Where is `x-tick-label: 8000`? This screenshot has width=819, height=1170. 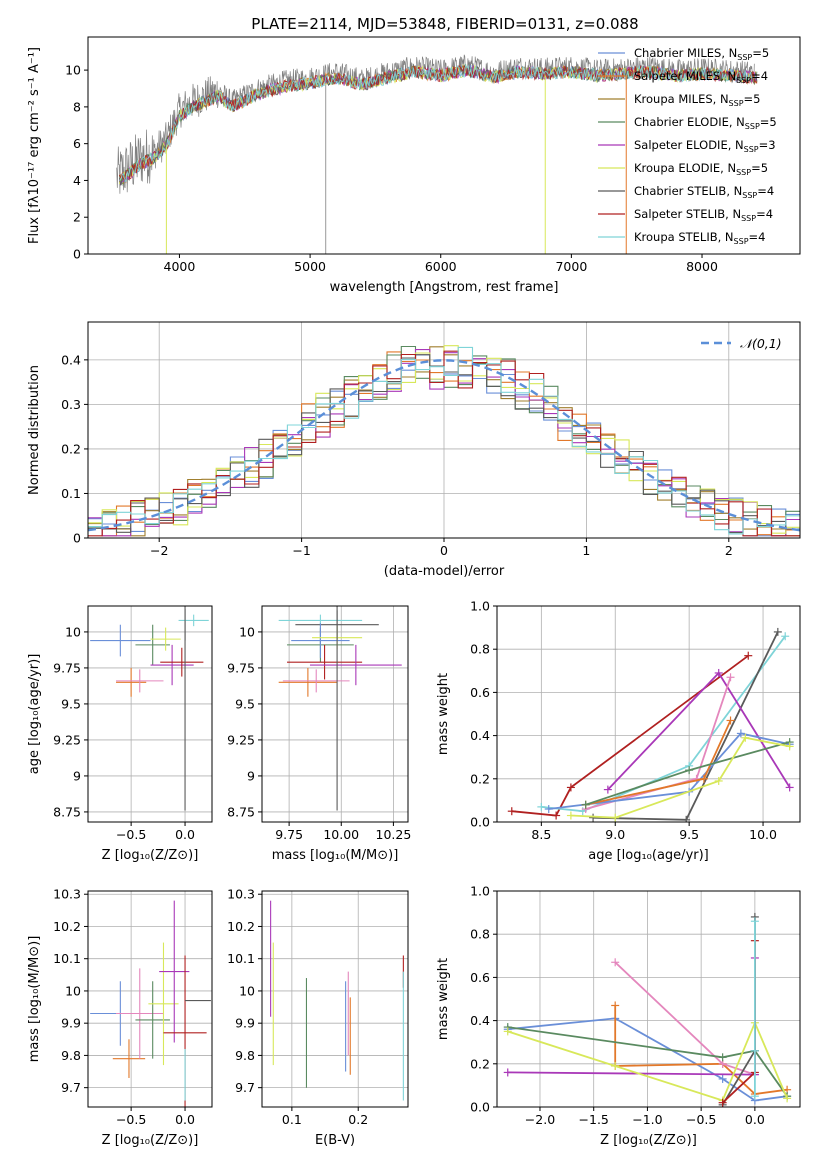
x-tick-label: 8000 is located at coordinates (702, 266).